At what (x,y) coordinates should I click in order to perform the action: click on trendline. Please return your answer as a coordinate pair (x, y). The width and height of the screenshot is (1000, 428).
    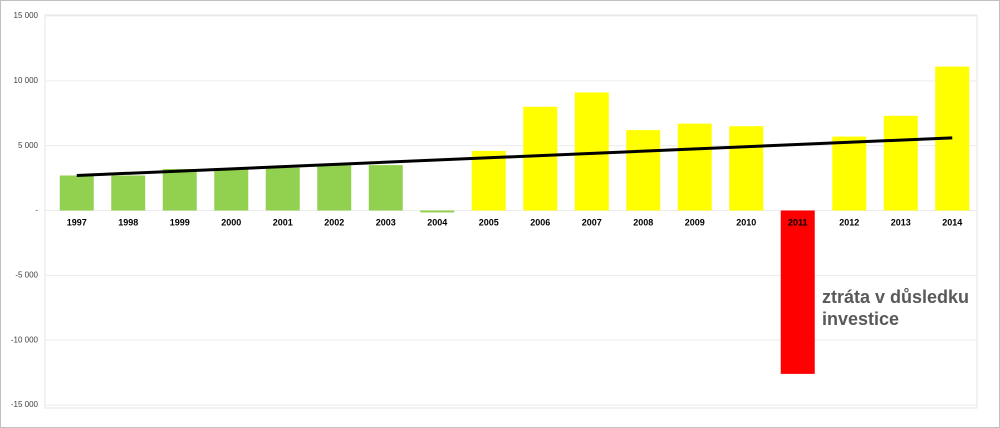
    Looking at the image, I should click on (514, 156).